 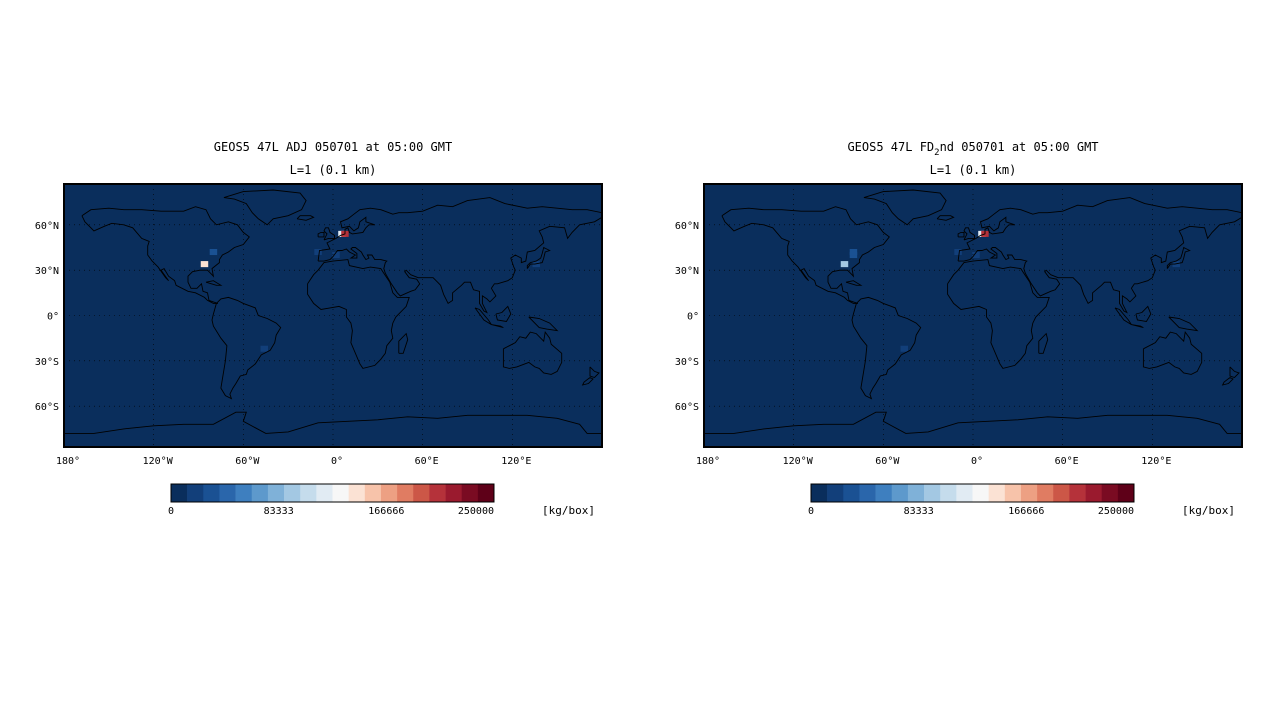 I want to click on colorbar-tick-label: 0, so click(x=811, y=511).